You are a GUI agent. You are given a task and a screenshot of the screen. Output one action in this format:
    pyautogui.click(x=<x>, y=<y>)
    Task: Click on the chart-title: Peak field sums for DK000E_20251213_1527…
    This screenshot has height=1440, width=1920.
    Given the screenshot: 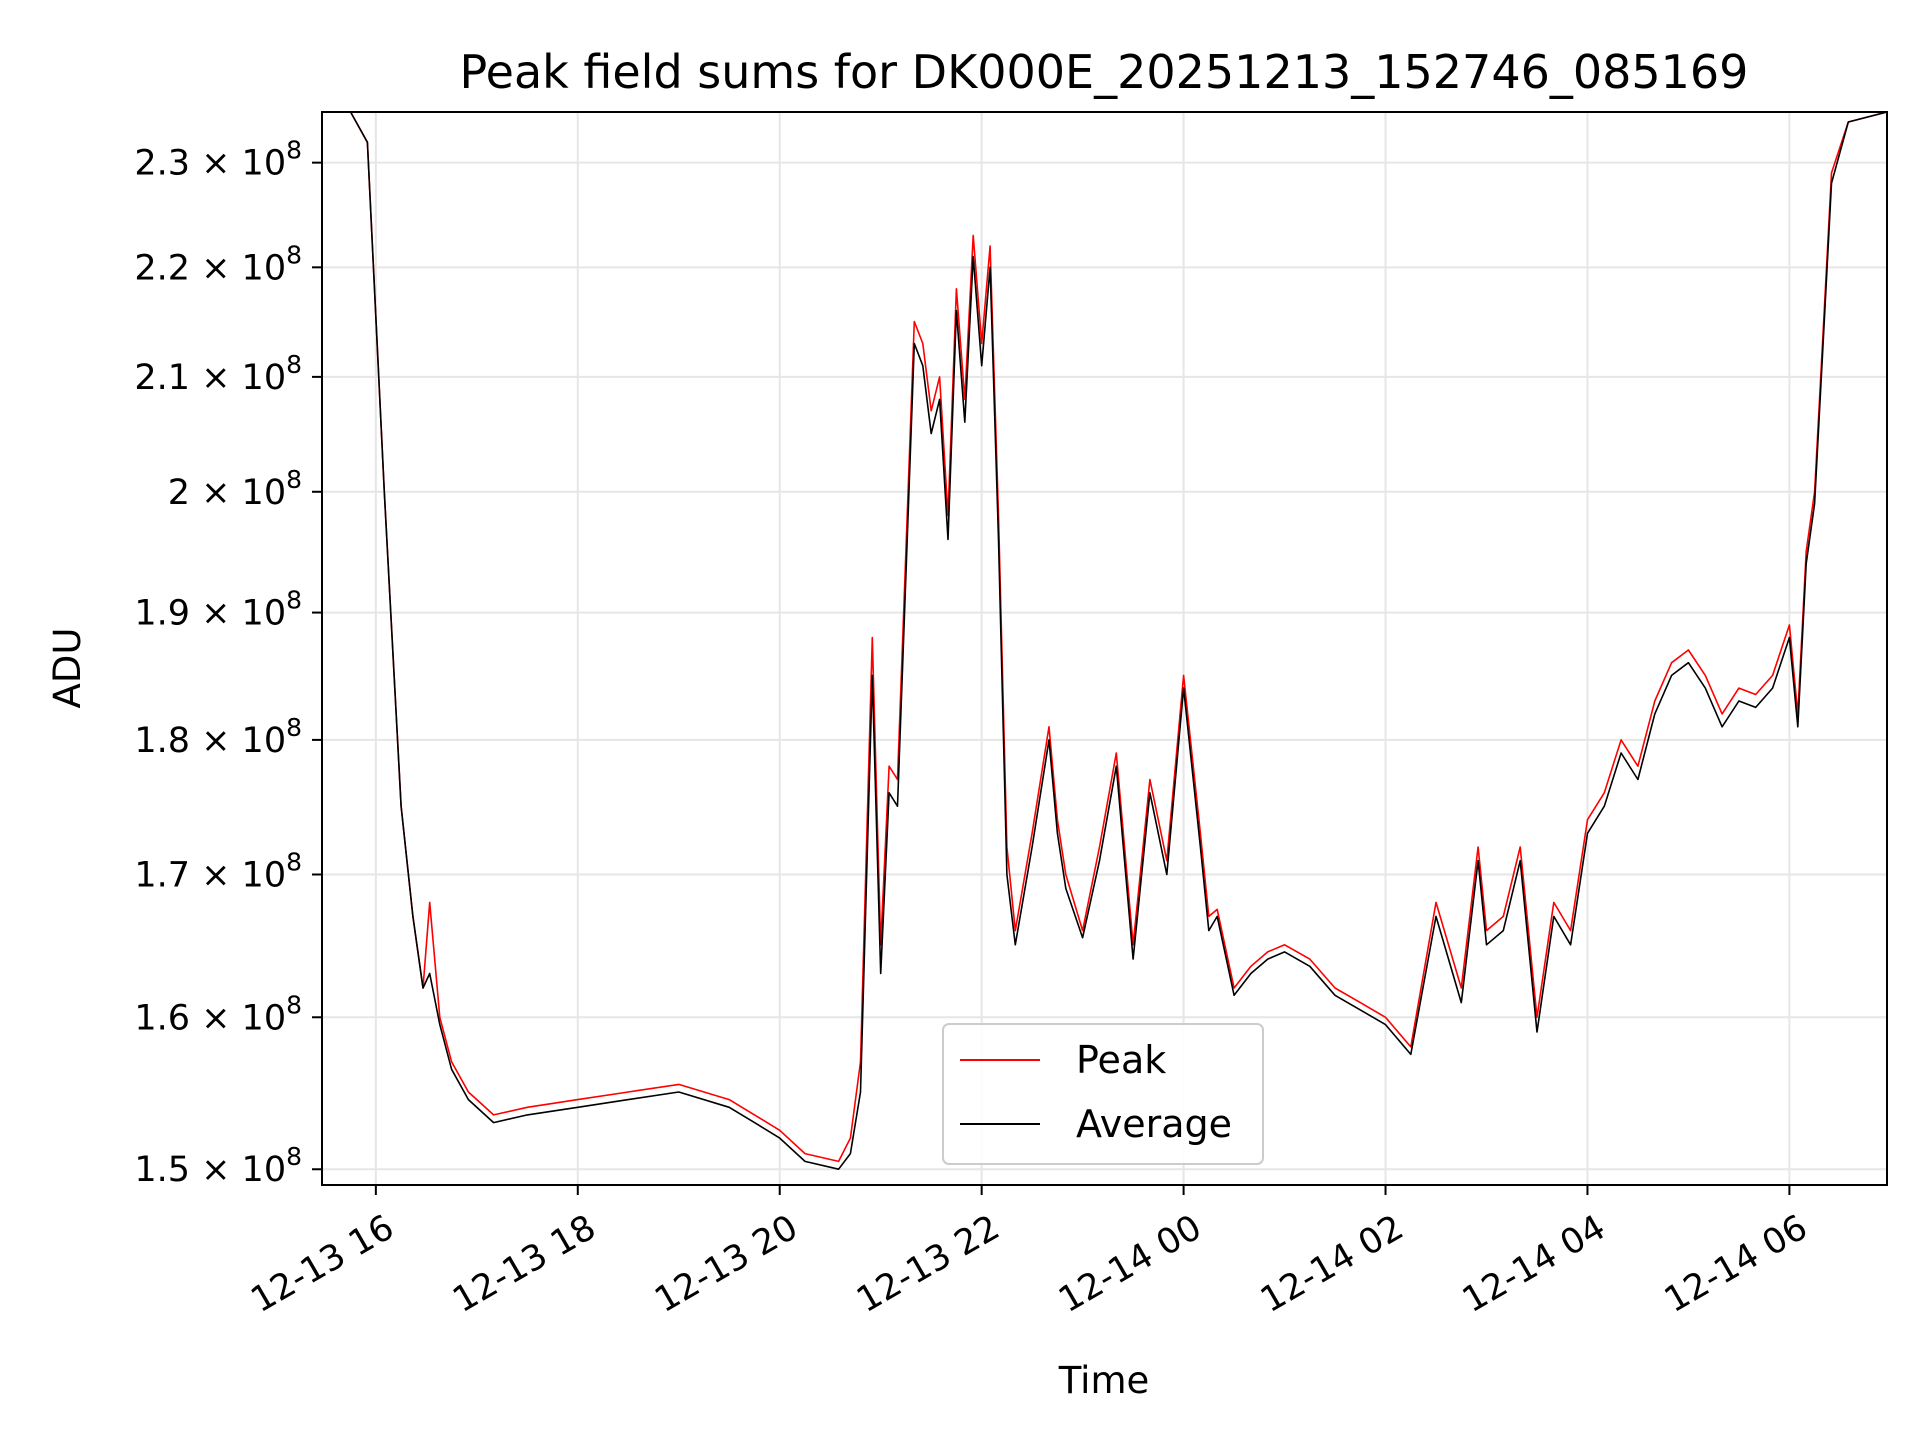 What is the action you would take?
    pyautogui.click(x=1104, y=72)
    